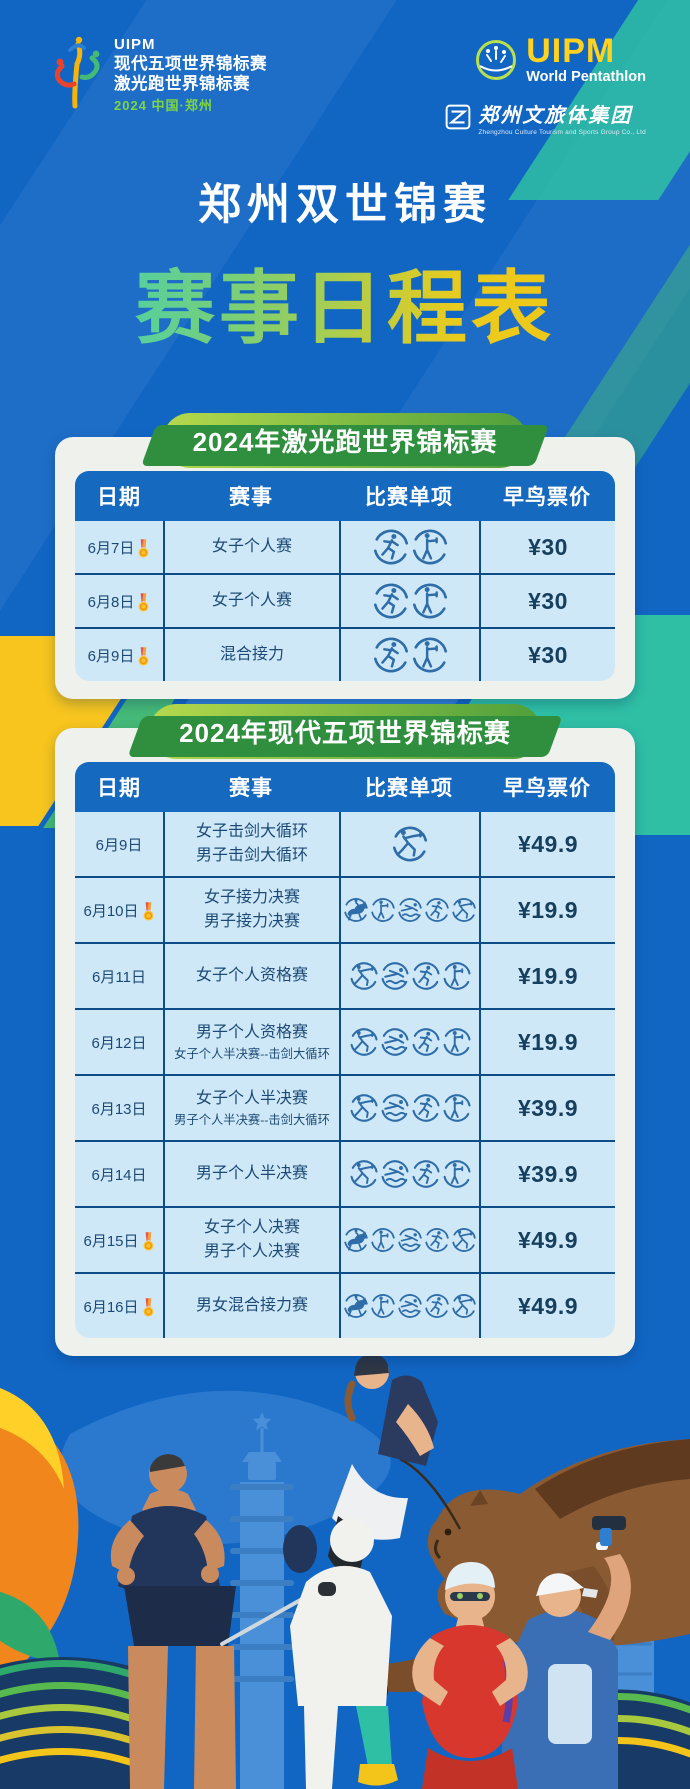 The width and height of the screenshot is (690, 1789). Describe the element at coordinates (251, 897) in the screenshot. I see `event-name: 女子接力决赛` at that location.